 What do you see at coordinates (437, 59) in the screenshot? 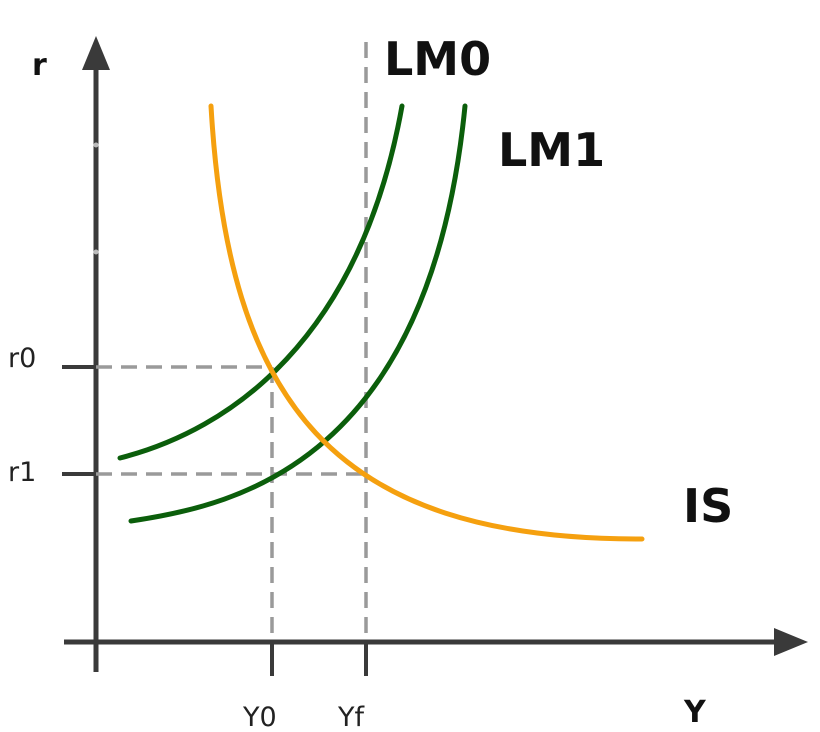
I see `lm0-label: LM0` at bounding box center [437, 59].